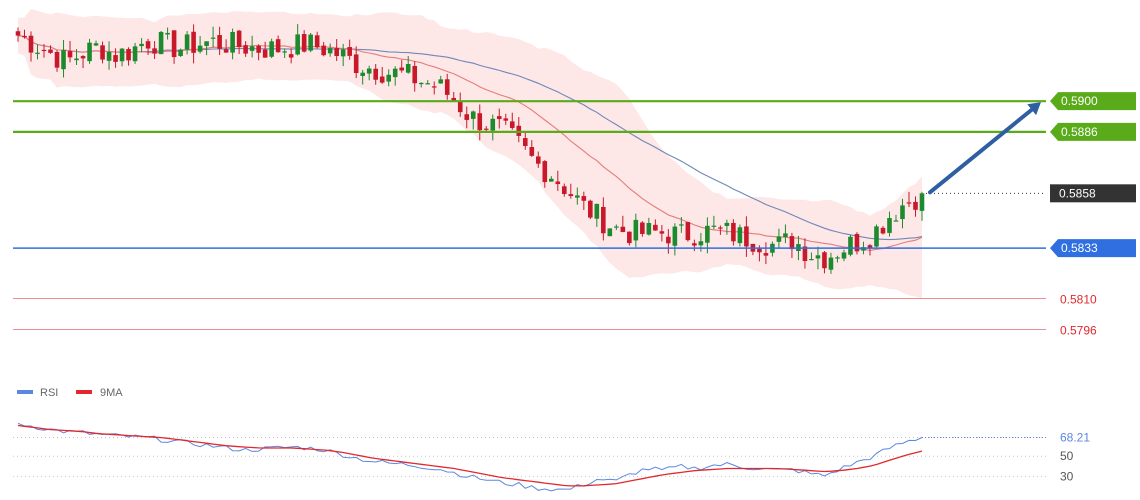 This screenshot has width=1140, height=500. I want to click on rsi-tick-label: 50, so click(1067, 456).